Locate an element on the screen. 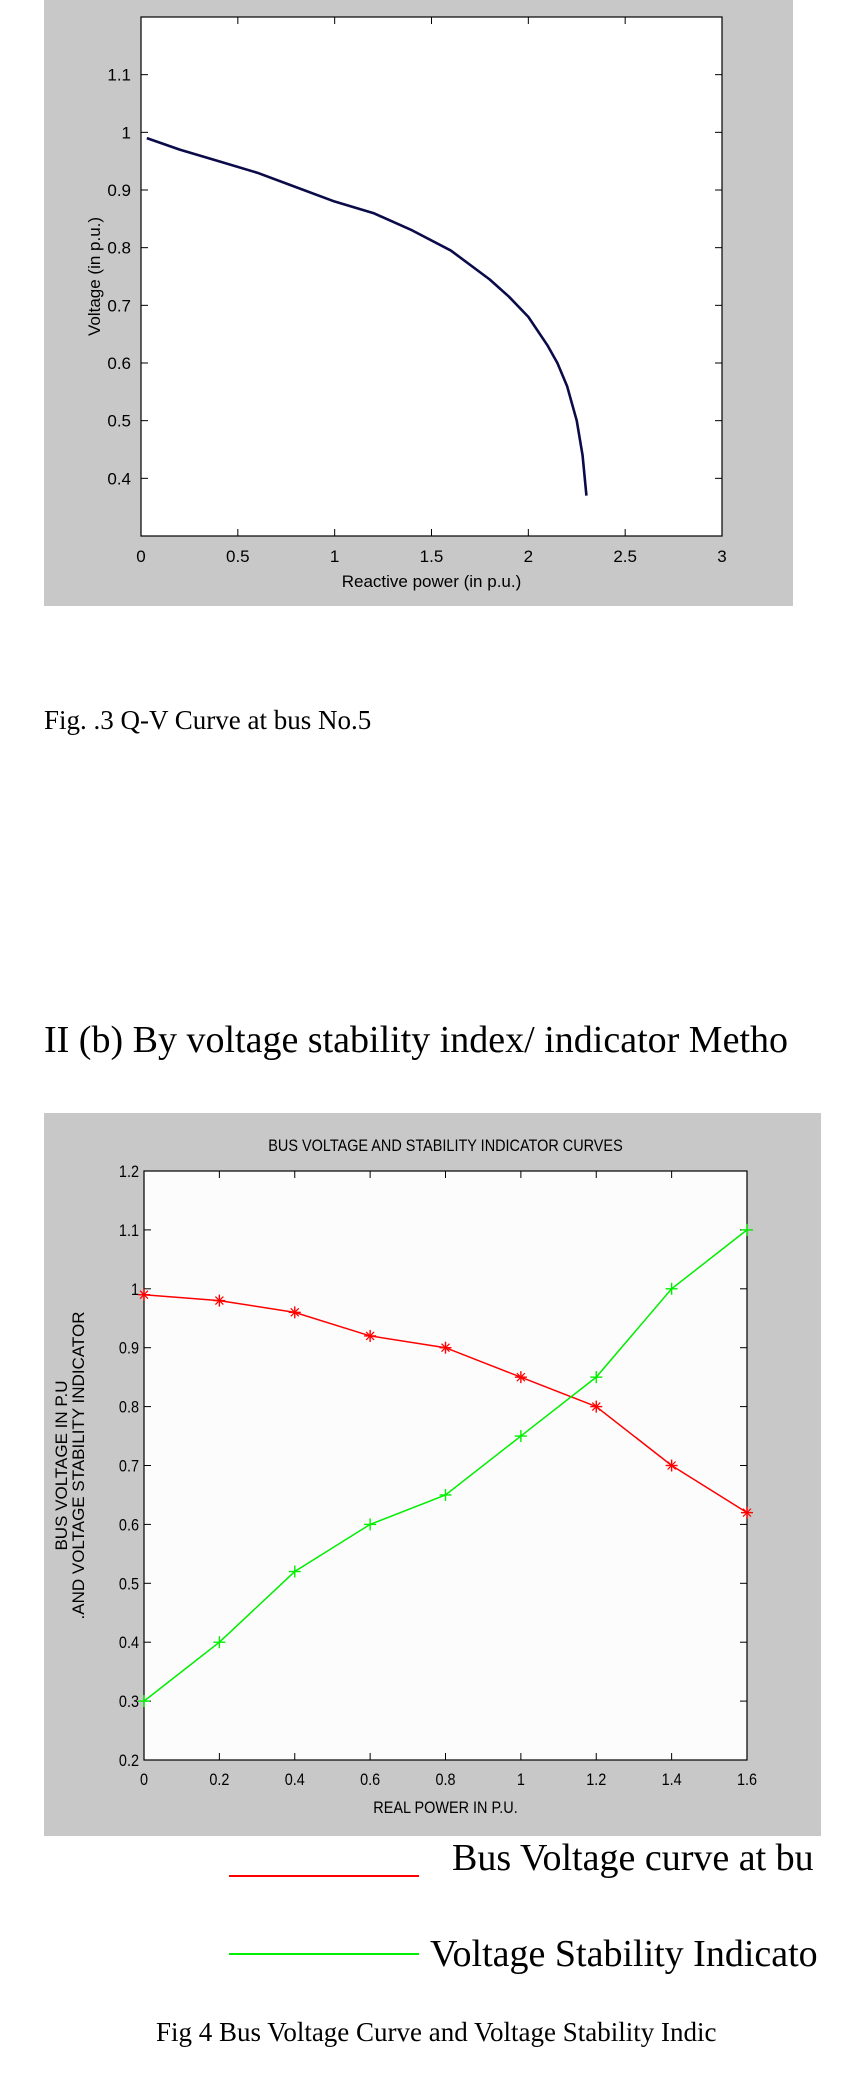 This screenshot has width=855, height=2085. stability-y-tick-label: 0.4 is located at coordinates (129, 1643).